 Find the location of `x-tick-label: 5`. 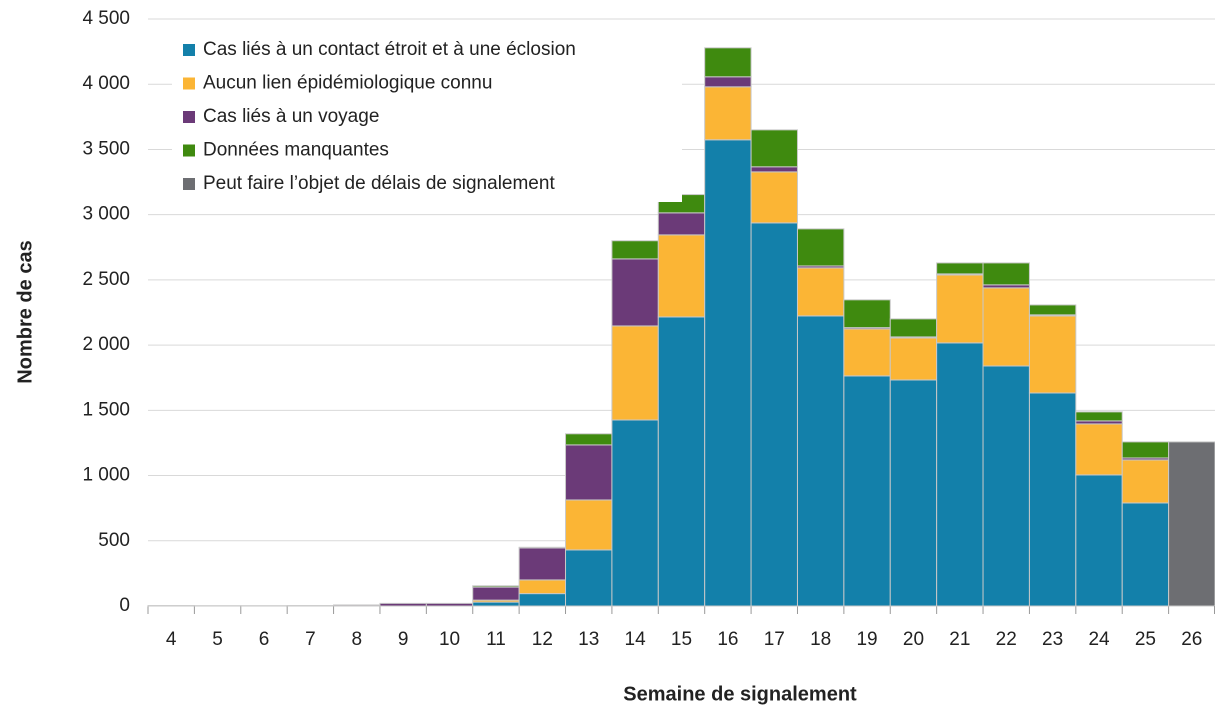

x-tick-label: 5 is located at coordinates (217, 639).